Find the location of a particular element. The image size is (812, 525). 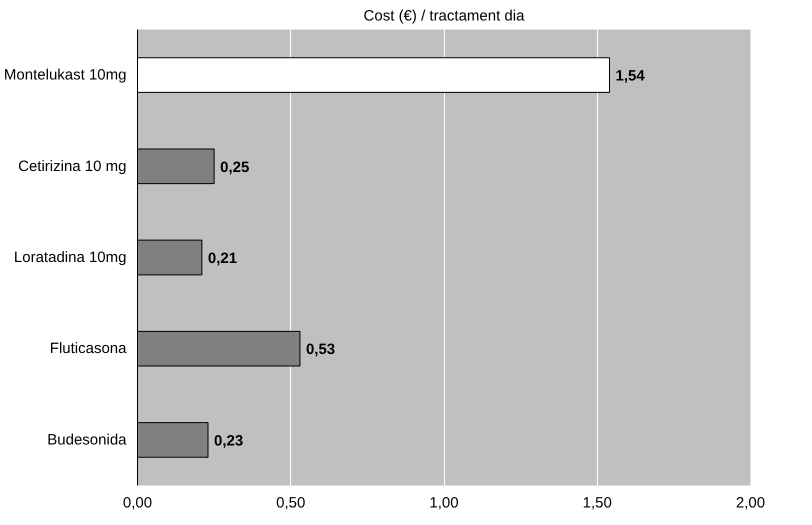

data-label: 0,25 is located at coordinates (235, 167).